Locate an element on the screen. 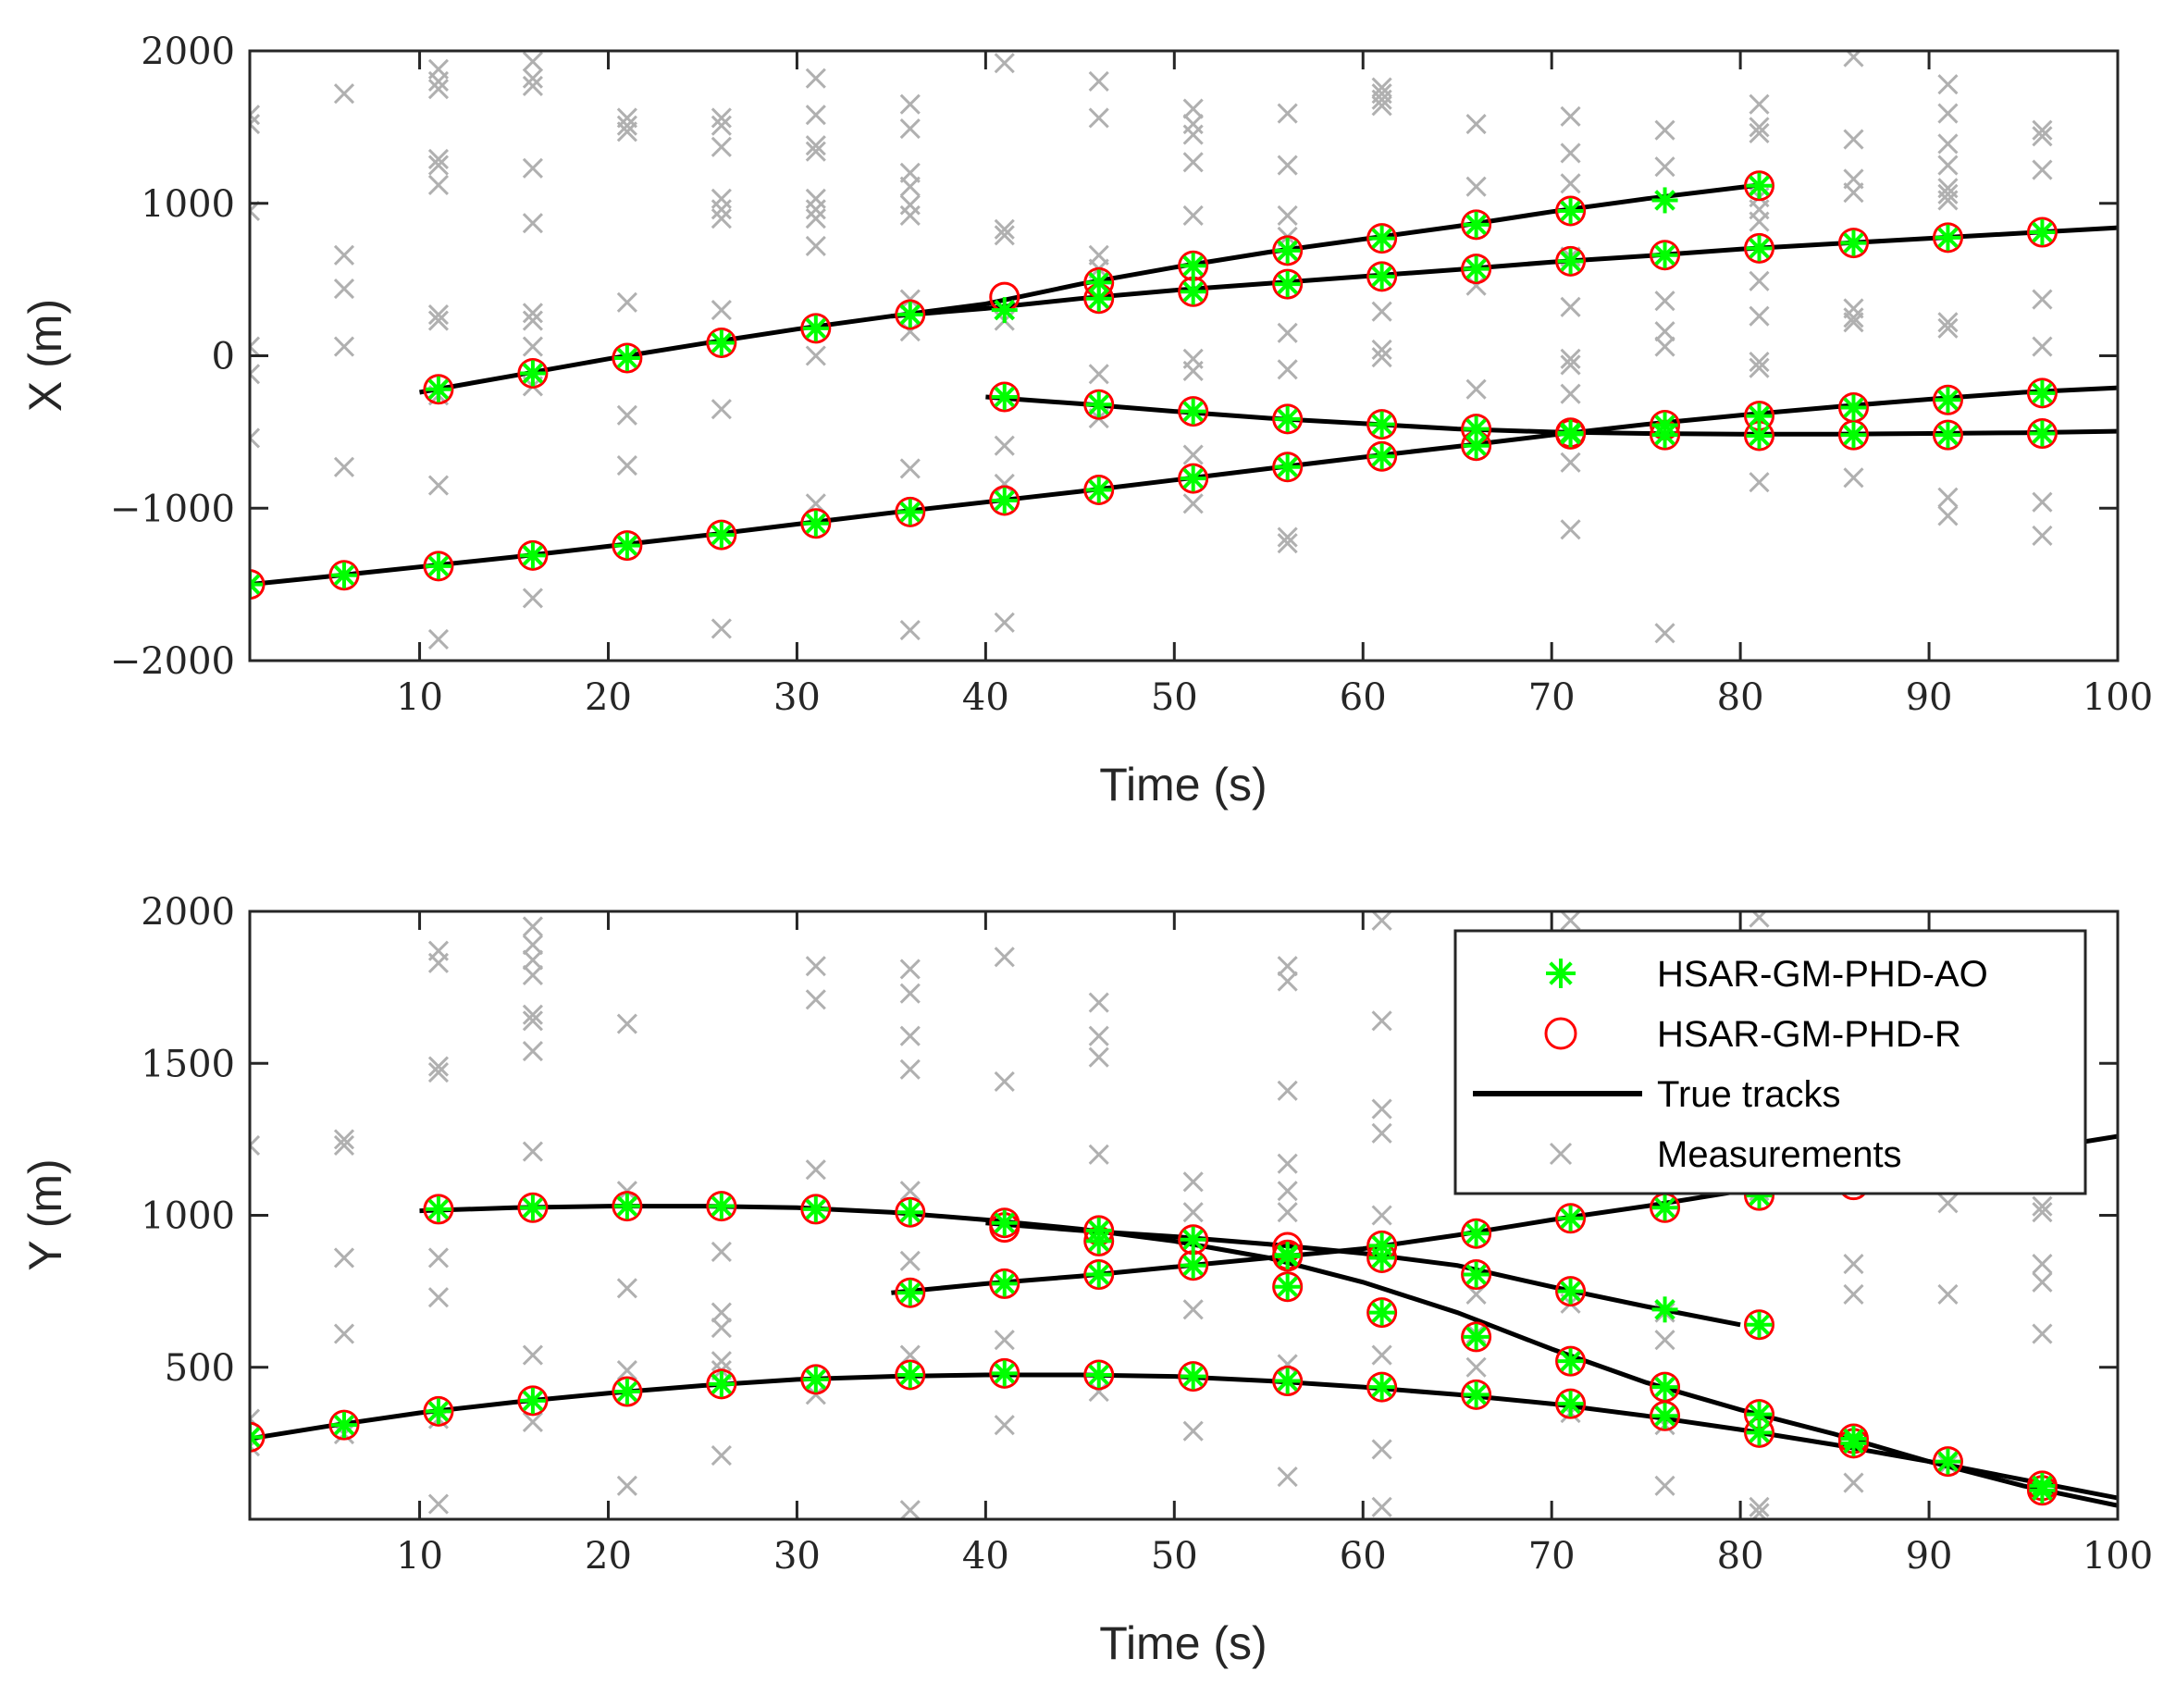  y-xtick-label: 100 is located at coordinates (2118, 1556).